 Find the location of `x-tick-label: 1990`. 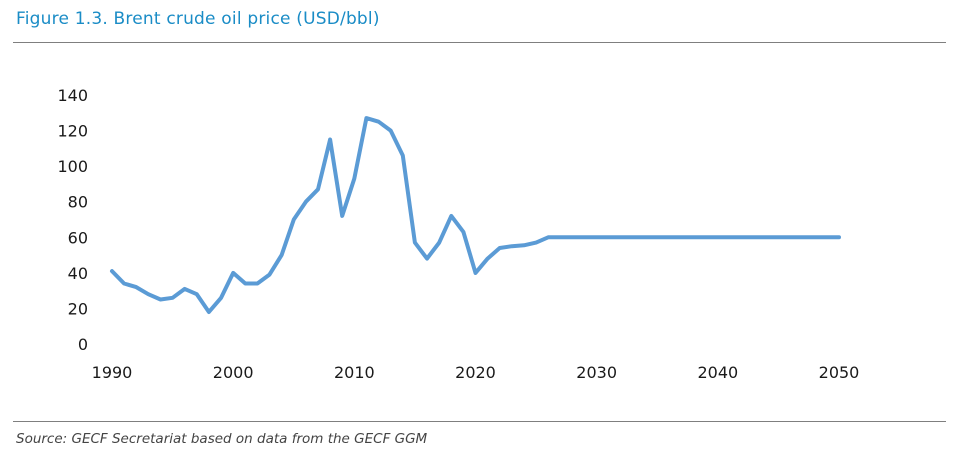

x-tick-label: 1990 is located at coordinates (112, 372).